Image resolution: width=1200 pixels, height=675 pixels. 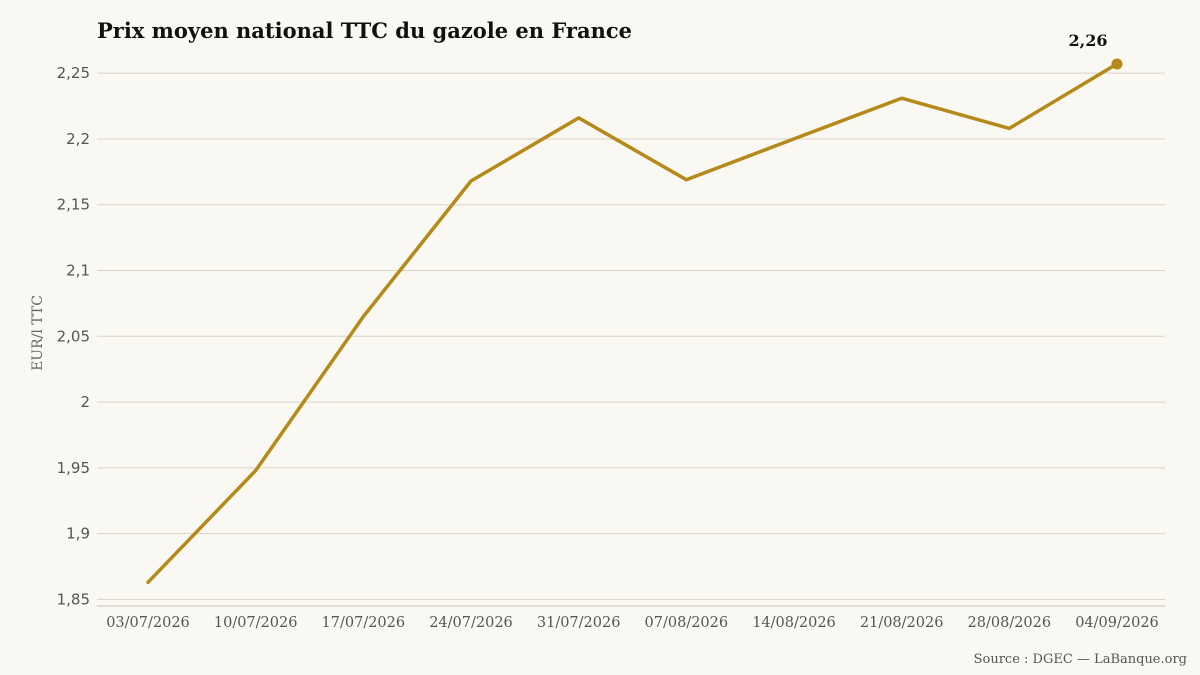 What do you see at coordinates (78, 534) in the screenshot?
I see `y-tick-label: 1,9` at bounding box center [78, 534].